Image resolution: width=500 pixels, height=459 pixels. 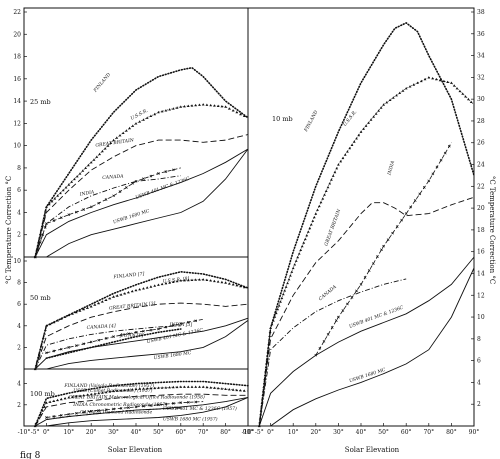 I want to click on x-tick-label: 80°, so click(x=225, y=432).